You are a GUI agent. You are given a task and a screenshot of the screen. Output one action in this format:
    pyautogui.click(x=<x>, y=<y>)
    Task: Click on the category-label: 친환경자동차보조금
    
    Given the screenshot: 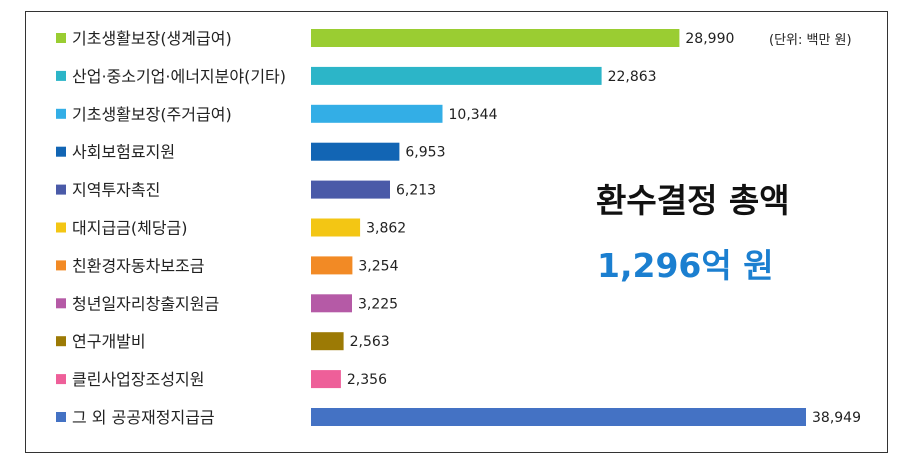 What is the action you would take?
    pyautogui.click(x=138, y=265)
    